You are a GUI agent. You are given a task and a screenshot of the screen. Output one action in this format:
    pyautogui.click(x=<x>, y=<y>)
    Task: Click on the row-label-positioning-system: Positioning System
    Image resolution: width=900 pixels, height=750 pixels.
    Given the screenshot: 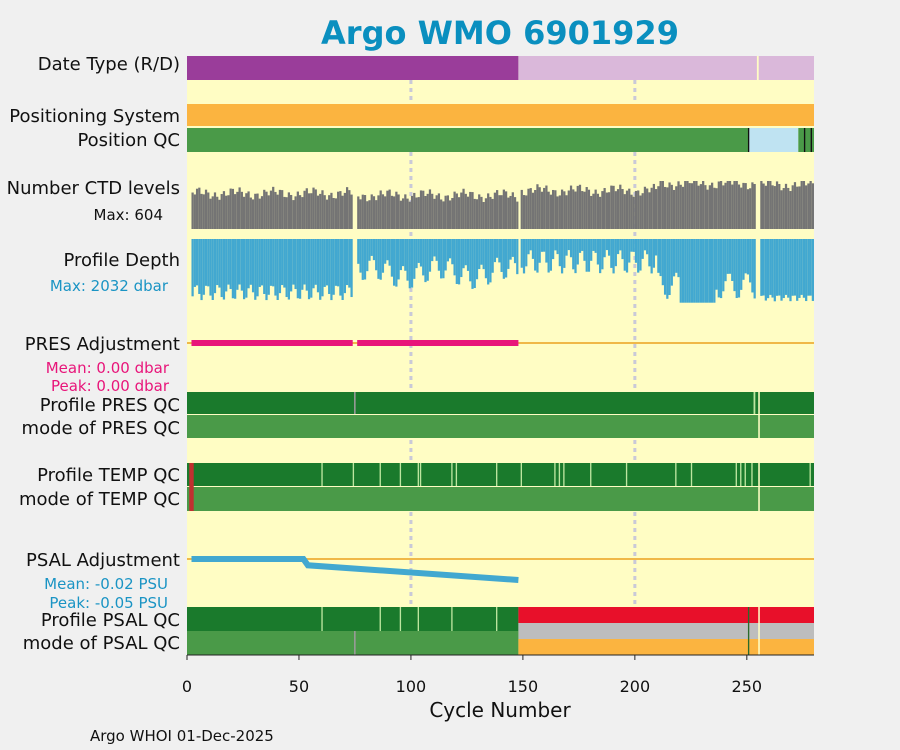 What is the action you would take?
    pyautogui.click(x=94, y=116)
    